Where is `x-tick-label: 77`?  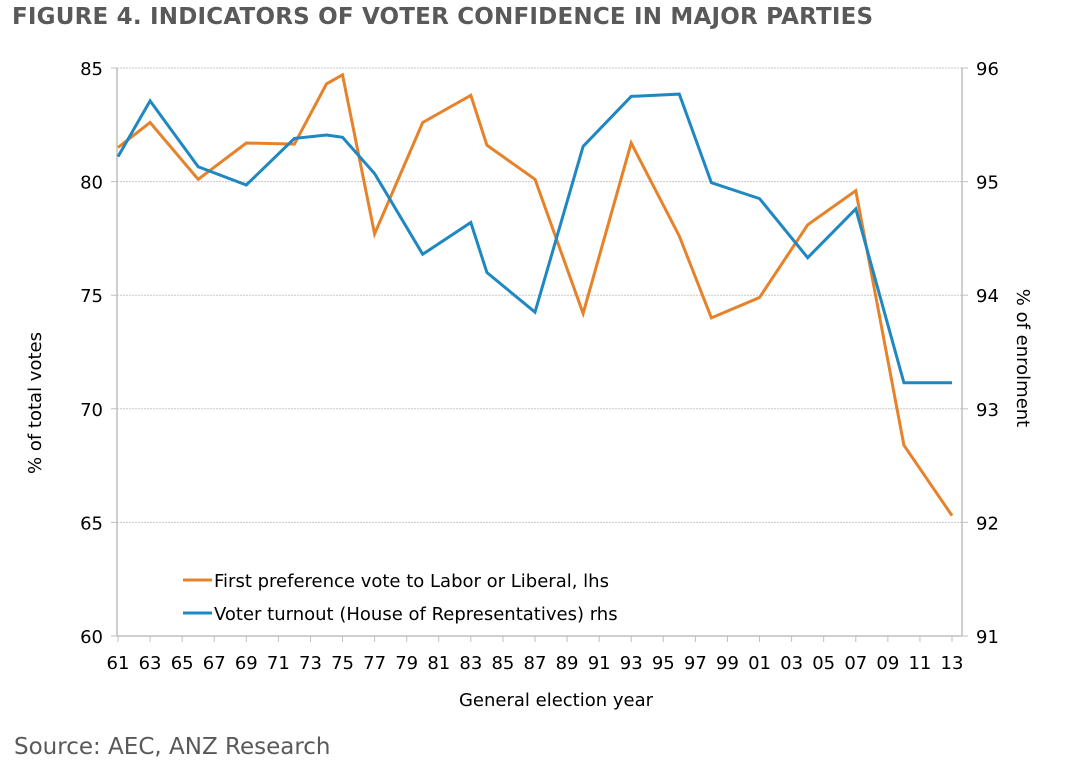
x-tick-label: 77 is located at coordinates (374, 663).